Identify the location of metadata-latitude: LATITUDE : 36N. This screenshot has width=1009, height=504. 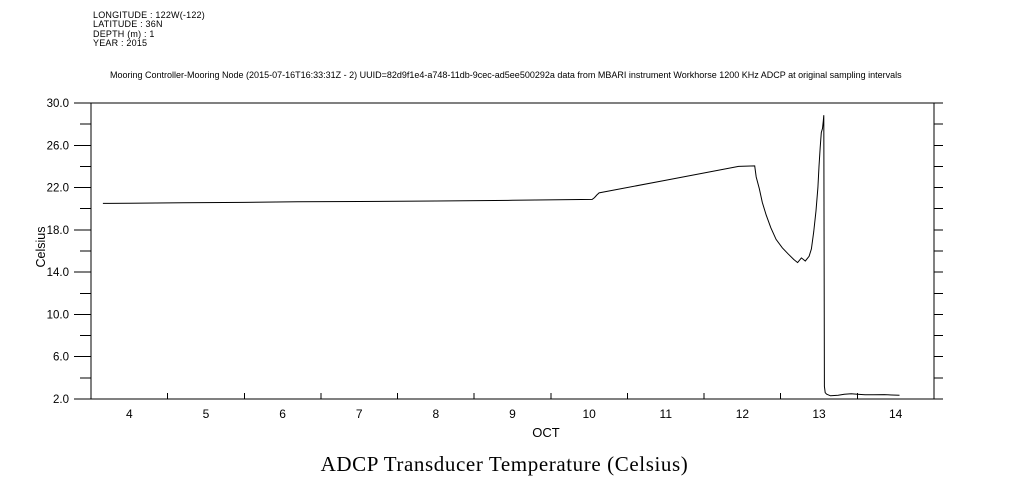
(128, 24).